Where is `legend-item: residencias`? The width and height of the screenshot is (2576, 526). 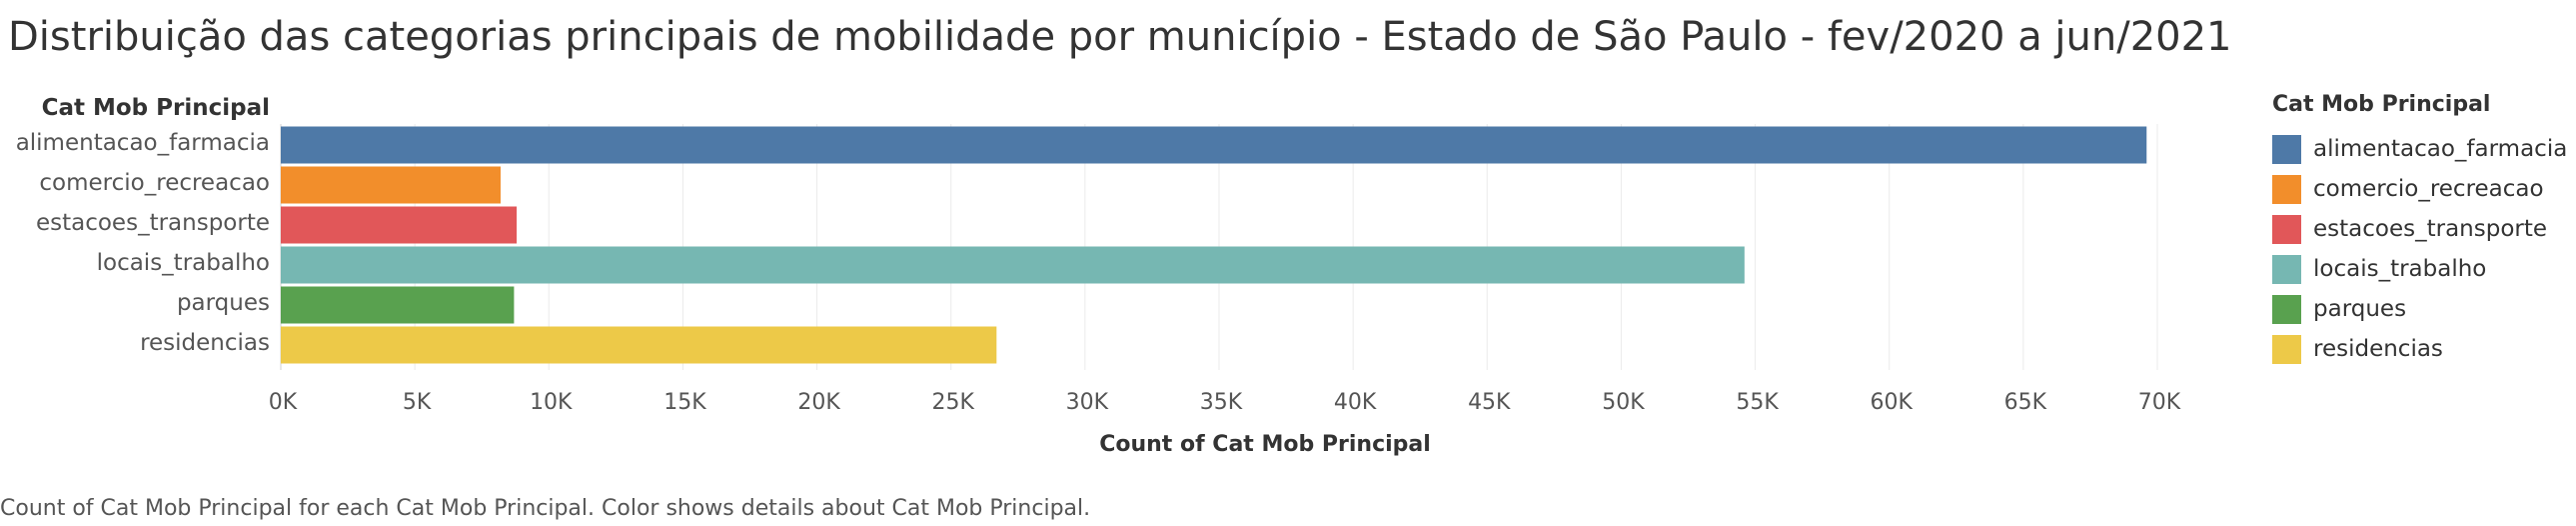
legend-item: residencias is located at coordinates (2422, 349).